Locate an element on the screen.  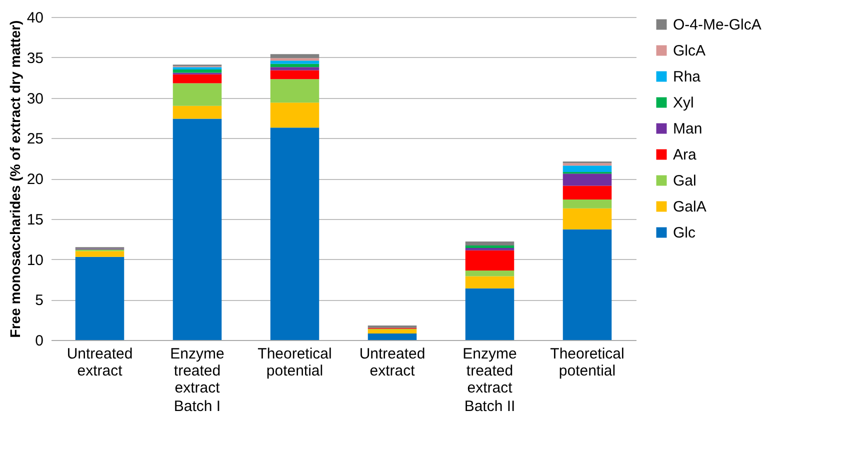
legend-label: Rha is located at coordinates (687, 77).